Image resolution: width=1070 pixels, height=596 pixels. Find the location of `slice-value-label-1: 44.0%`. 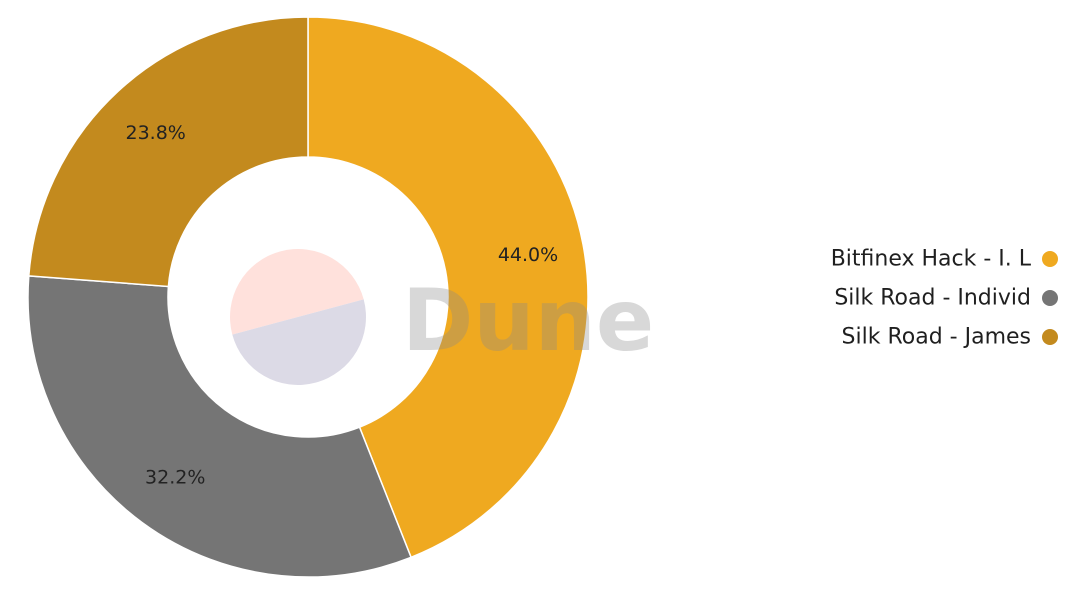

slice-value-label-1: 44.0% is located at coordinates (528, 255).